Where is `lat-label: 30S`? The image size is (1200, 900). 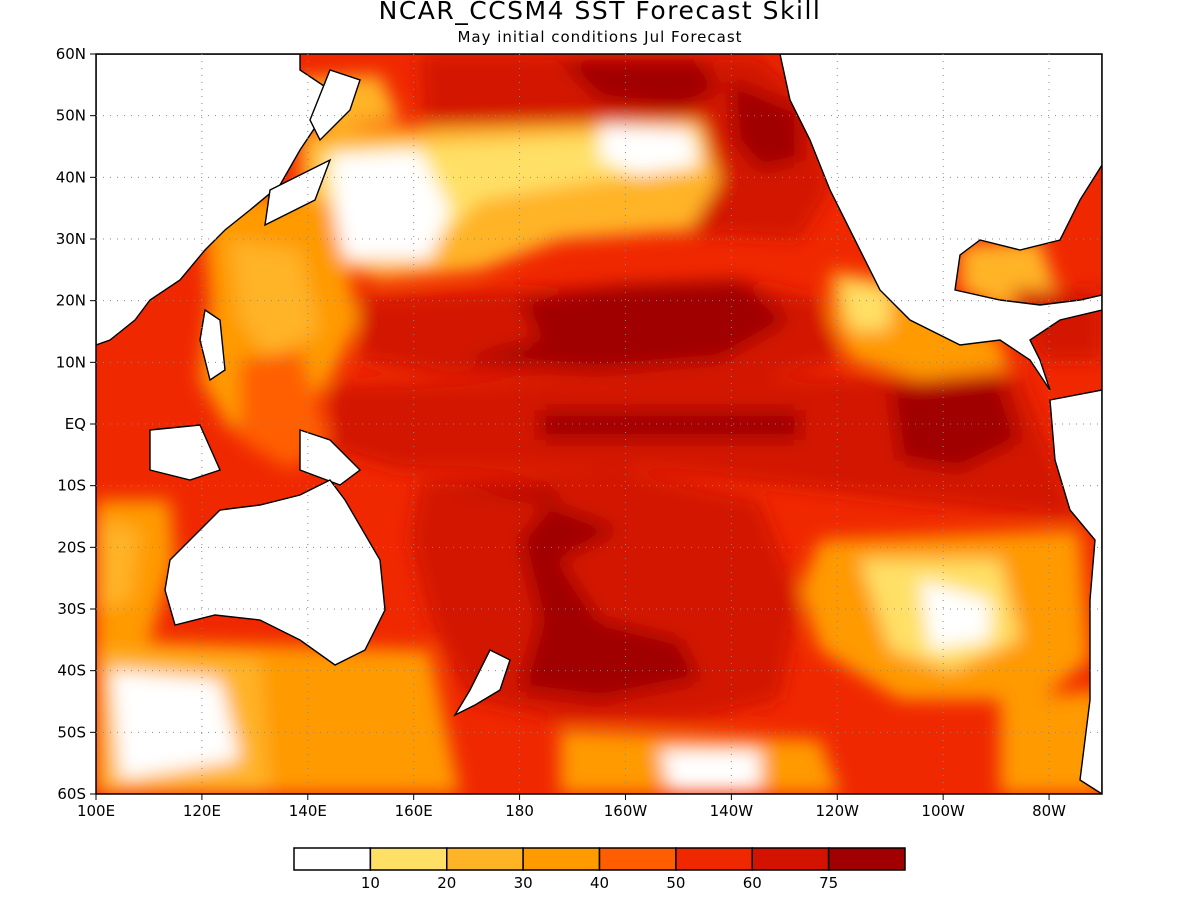 lat-label: 30S is located at coordinates (71, 609).